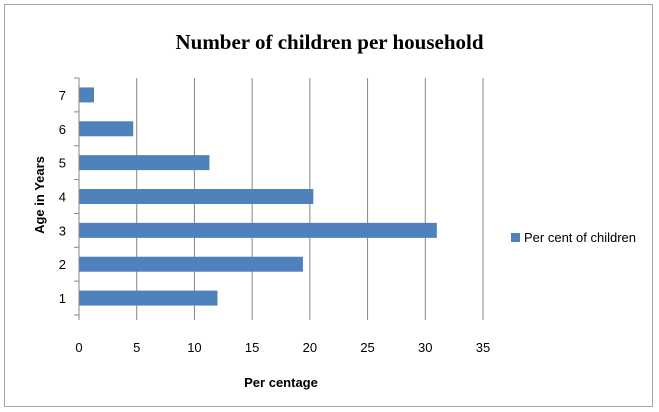 Image resolution: width=659 pixels, height=412 pixels. I want to click on chart-title: Number of children per household, so click(329, 42).